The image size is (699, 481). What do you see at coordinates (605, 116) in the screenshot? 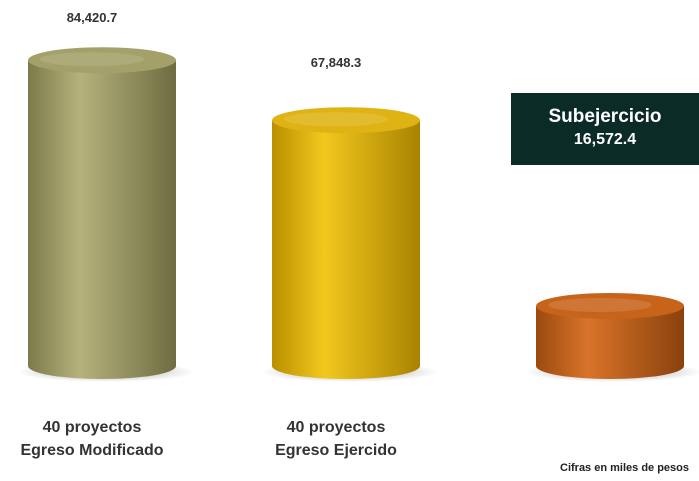
I see `callout-title: Subejercicio` at bounding box center [605, 116].